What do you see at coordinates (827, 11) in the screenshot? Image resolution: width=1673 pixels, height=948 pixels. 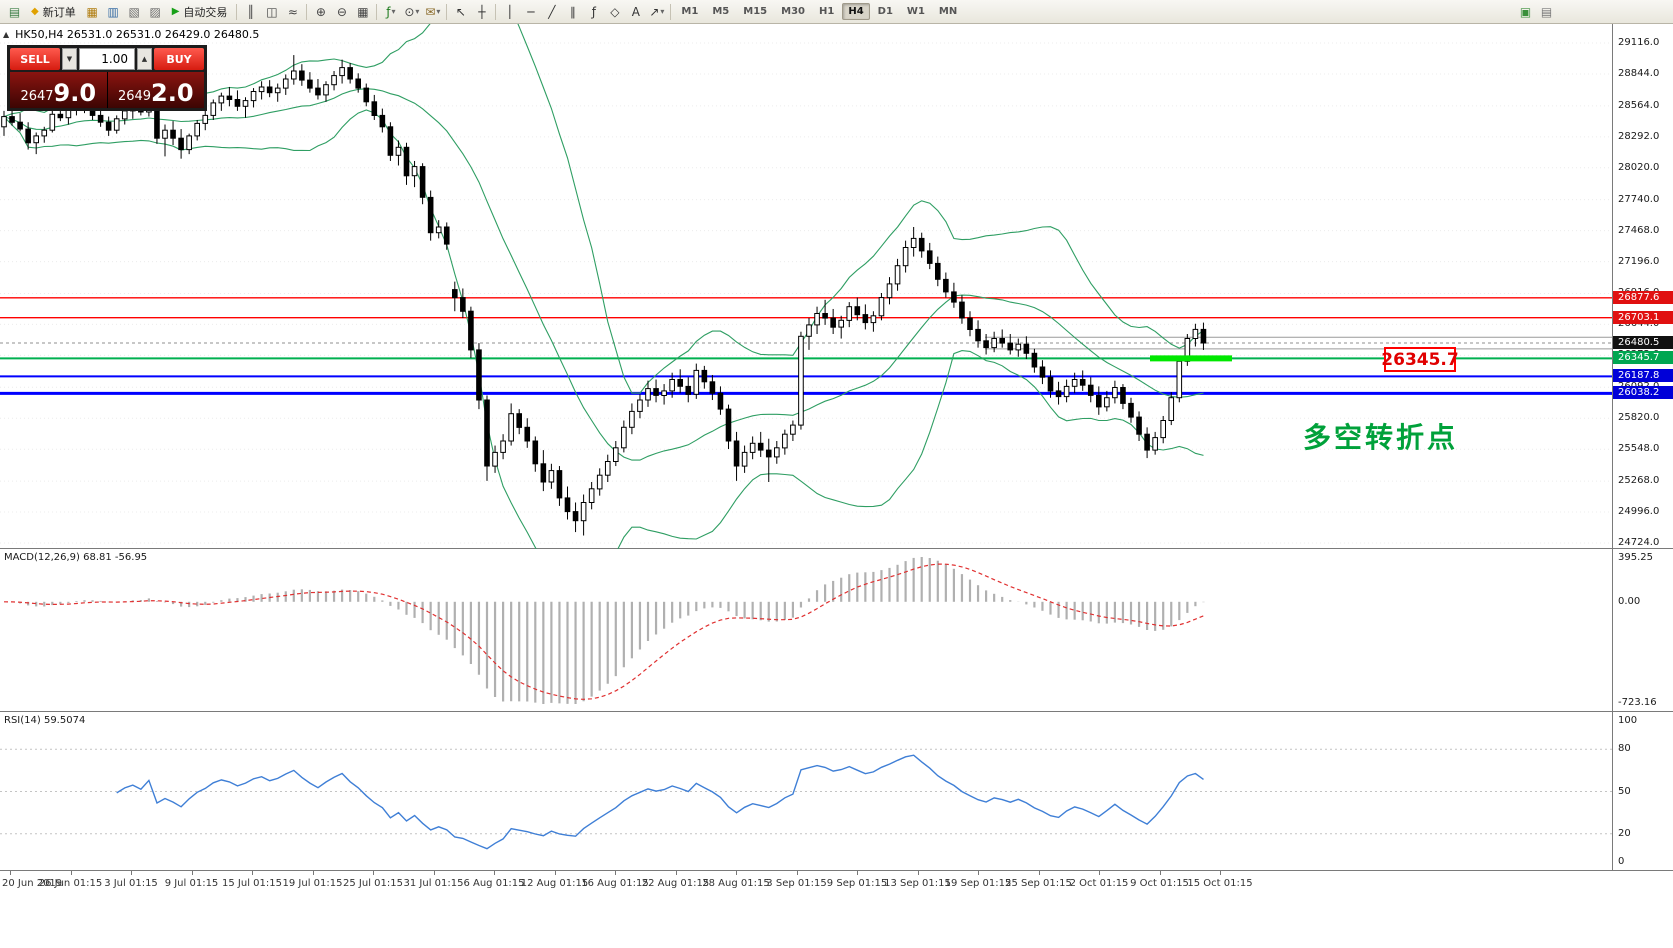 I see `timeframe-h1: H1` at bounding box center [827, 11].